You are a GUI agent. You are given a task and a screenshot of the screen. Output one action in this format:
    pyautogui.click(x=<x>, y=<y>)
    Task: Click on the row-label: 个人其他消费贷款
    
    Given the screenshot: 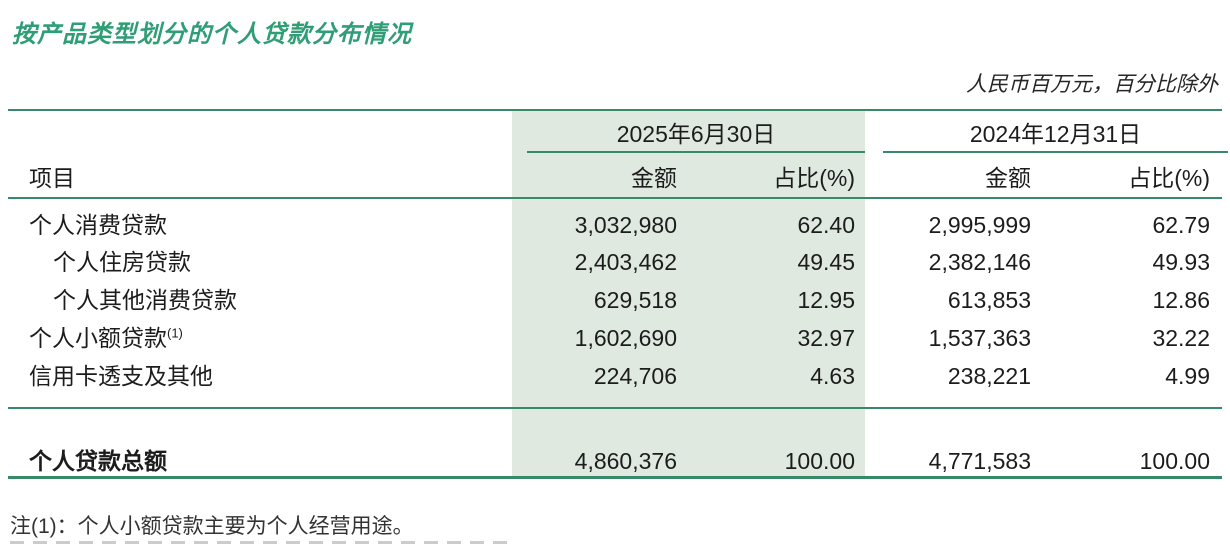 What is the action you would take?
    pyautogui.click(x=145, y=300)
    